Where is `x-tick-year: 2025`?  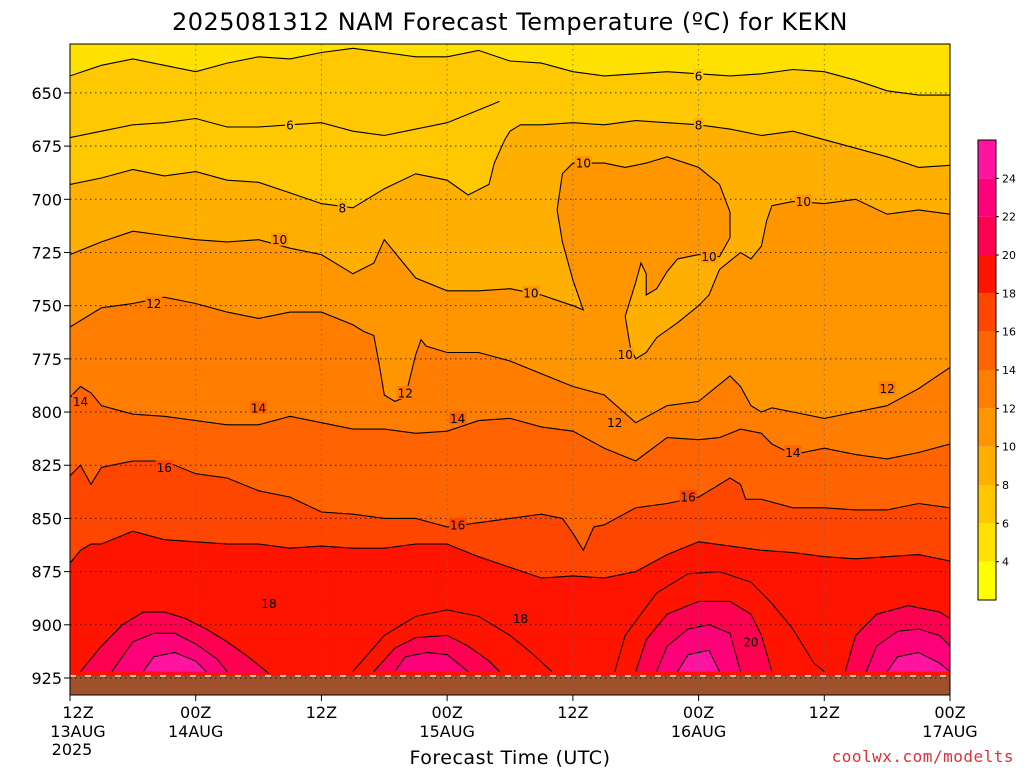 x-tick-year: 2025 is located at coordinates (72, 749).